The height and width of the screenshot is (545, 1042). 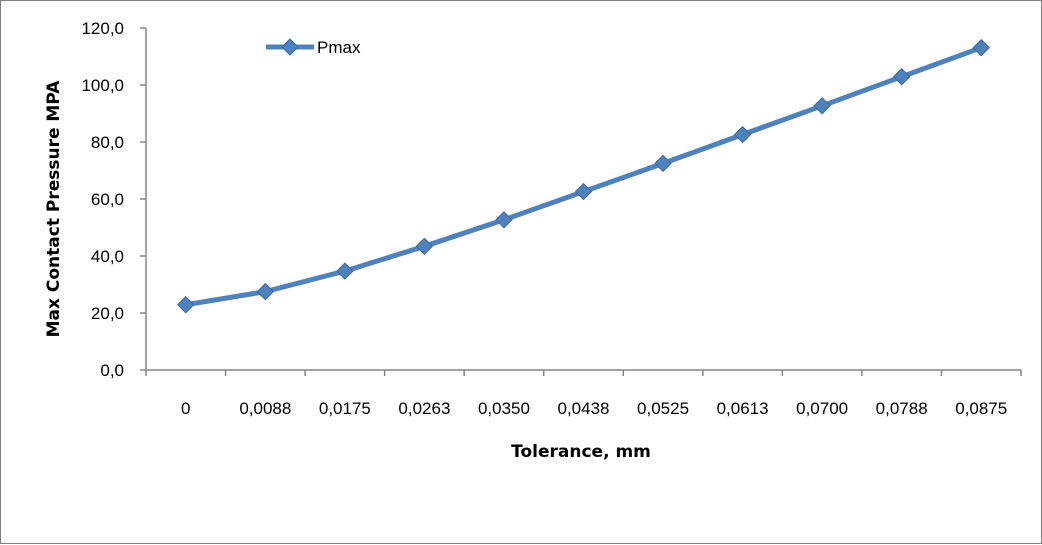 I want to click on y-axis-title: Max Contact Pressure MPA, so click(x=54, y=209).